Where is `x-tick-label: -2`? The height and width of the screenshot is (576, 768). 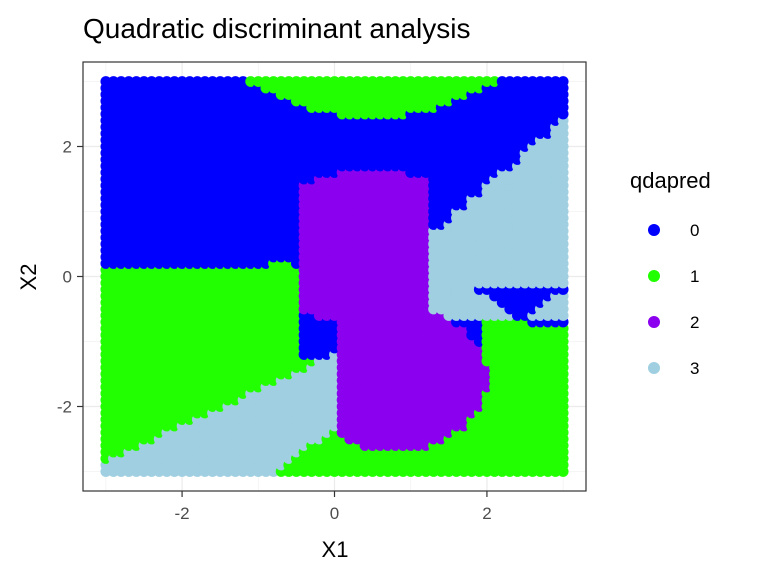 x-tick-label: -2 is located at coordinates (182, 513).